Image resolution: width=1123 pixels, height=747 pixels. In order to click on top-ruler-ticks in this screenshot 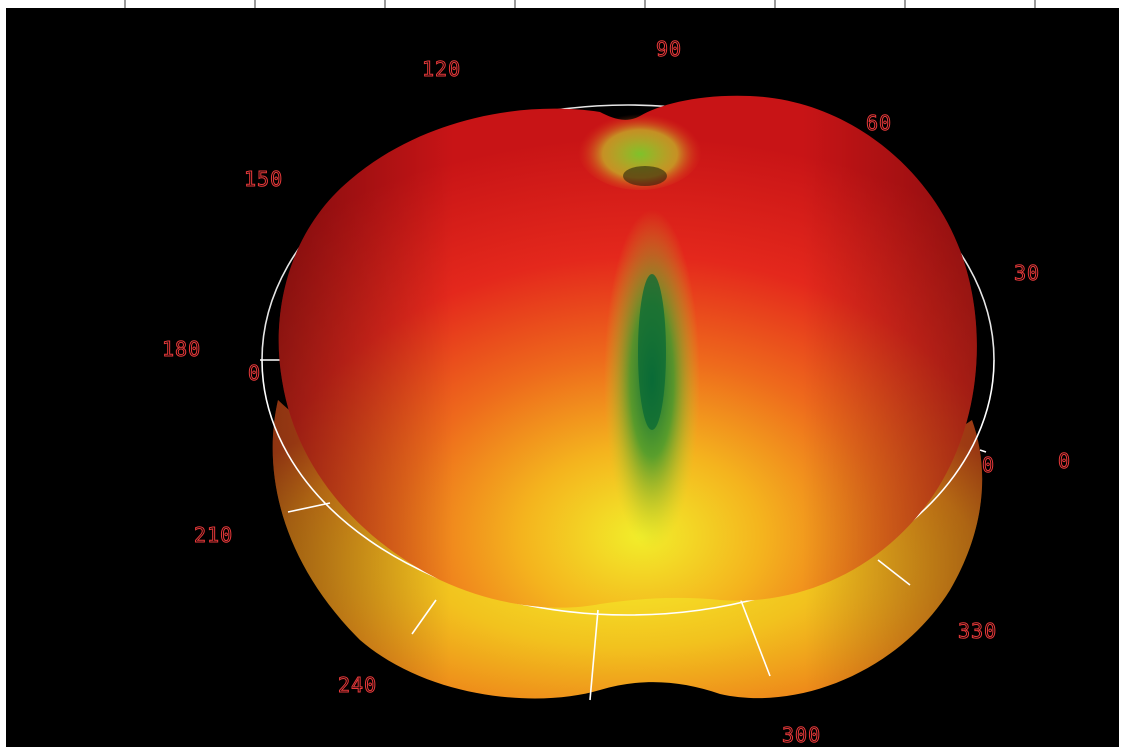, I will do `click(580, 4)`.